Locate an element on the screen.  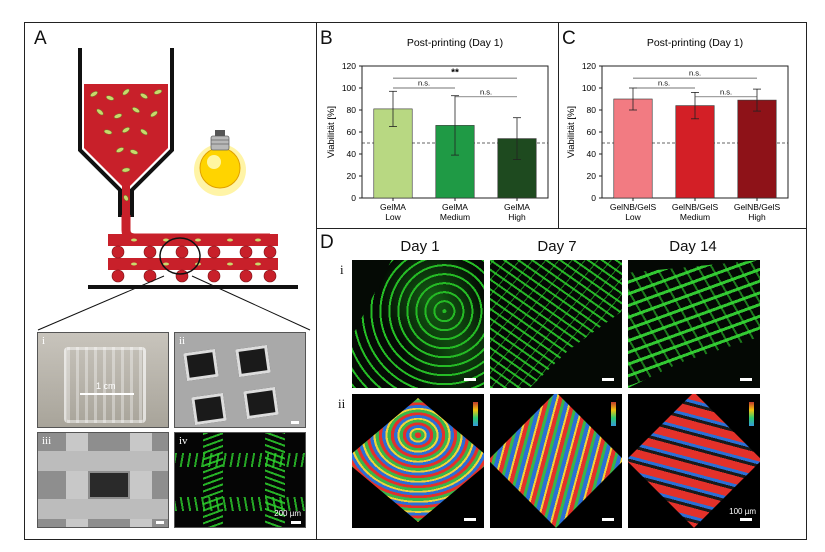
scale-text-i: 1 cm is located at coordinates (106, 386).